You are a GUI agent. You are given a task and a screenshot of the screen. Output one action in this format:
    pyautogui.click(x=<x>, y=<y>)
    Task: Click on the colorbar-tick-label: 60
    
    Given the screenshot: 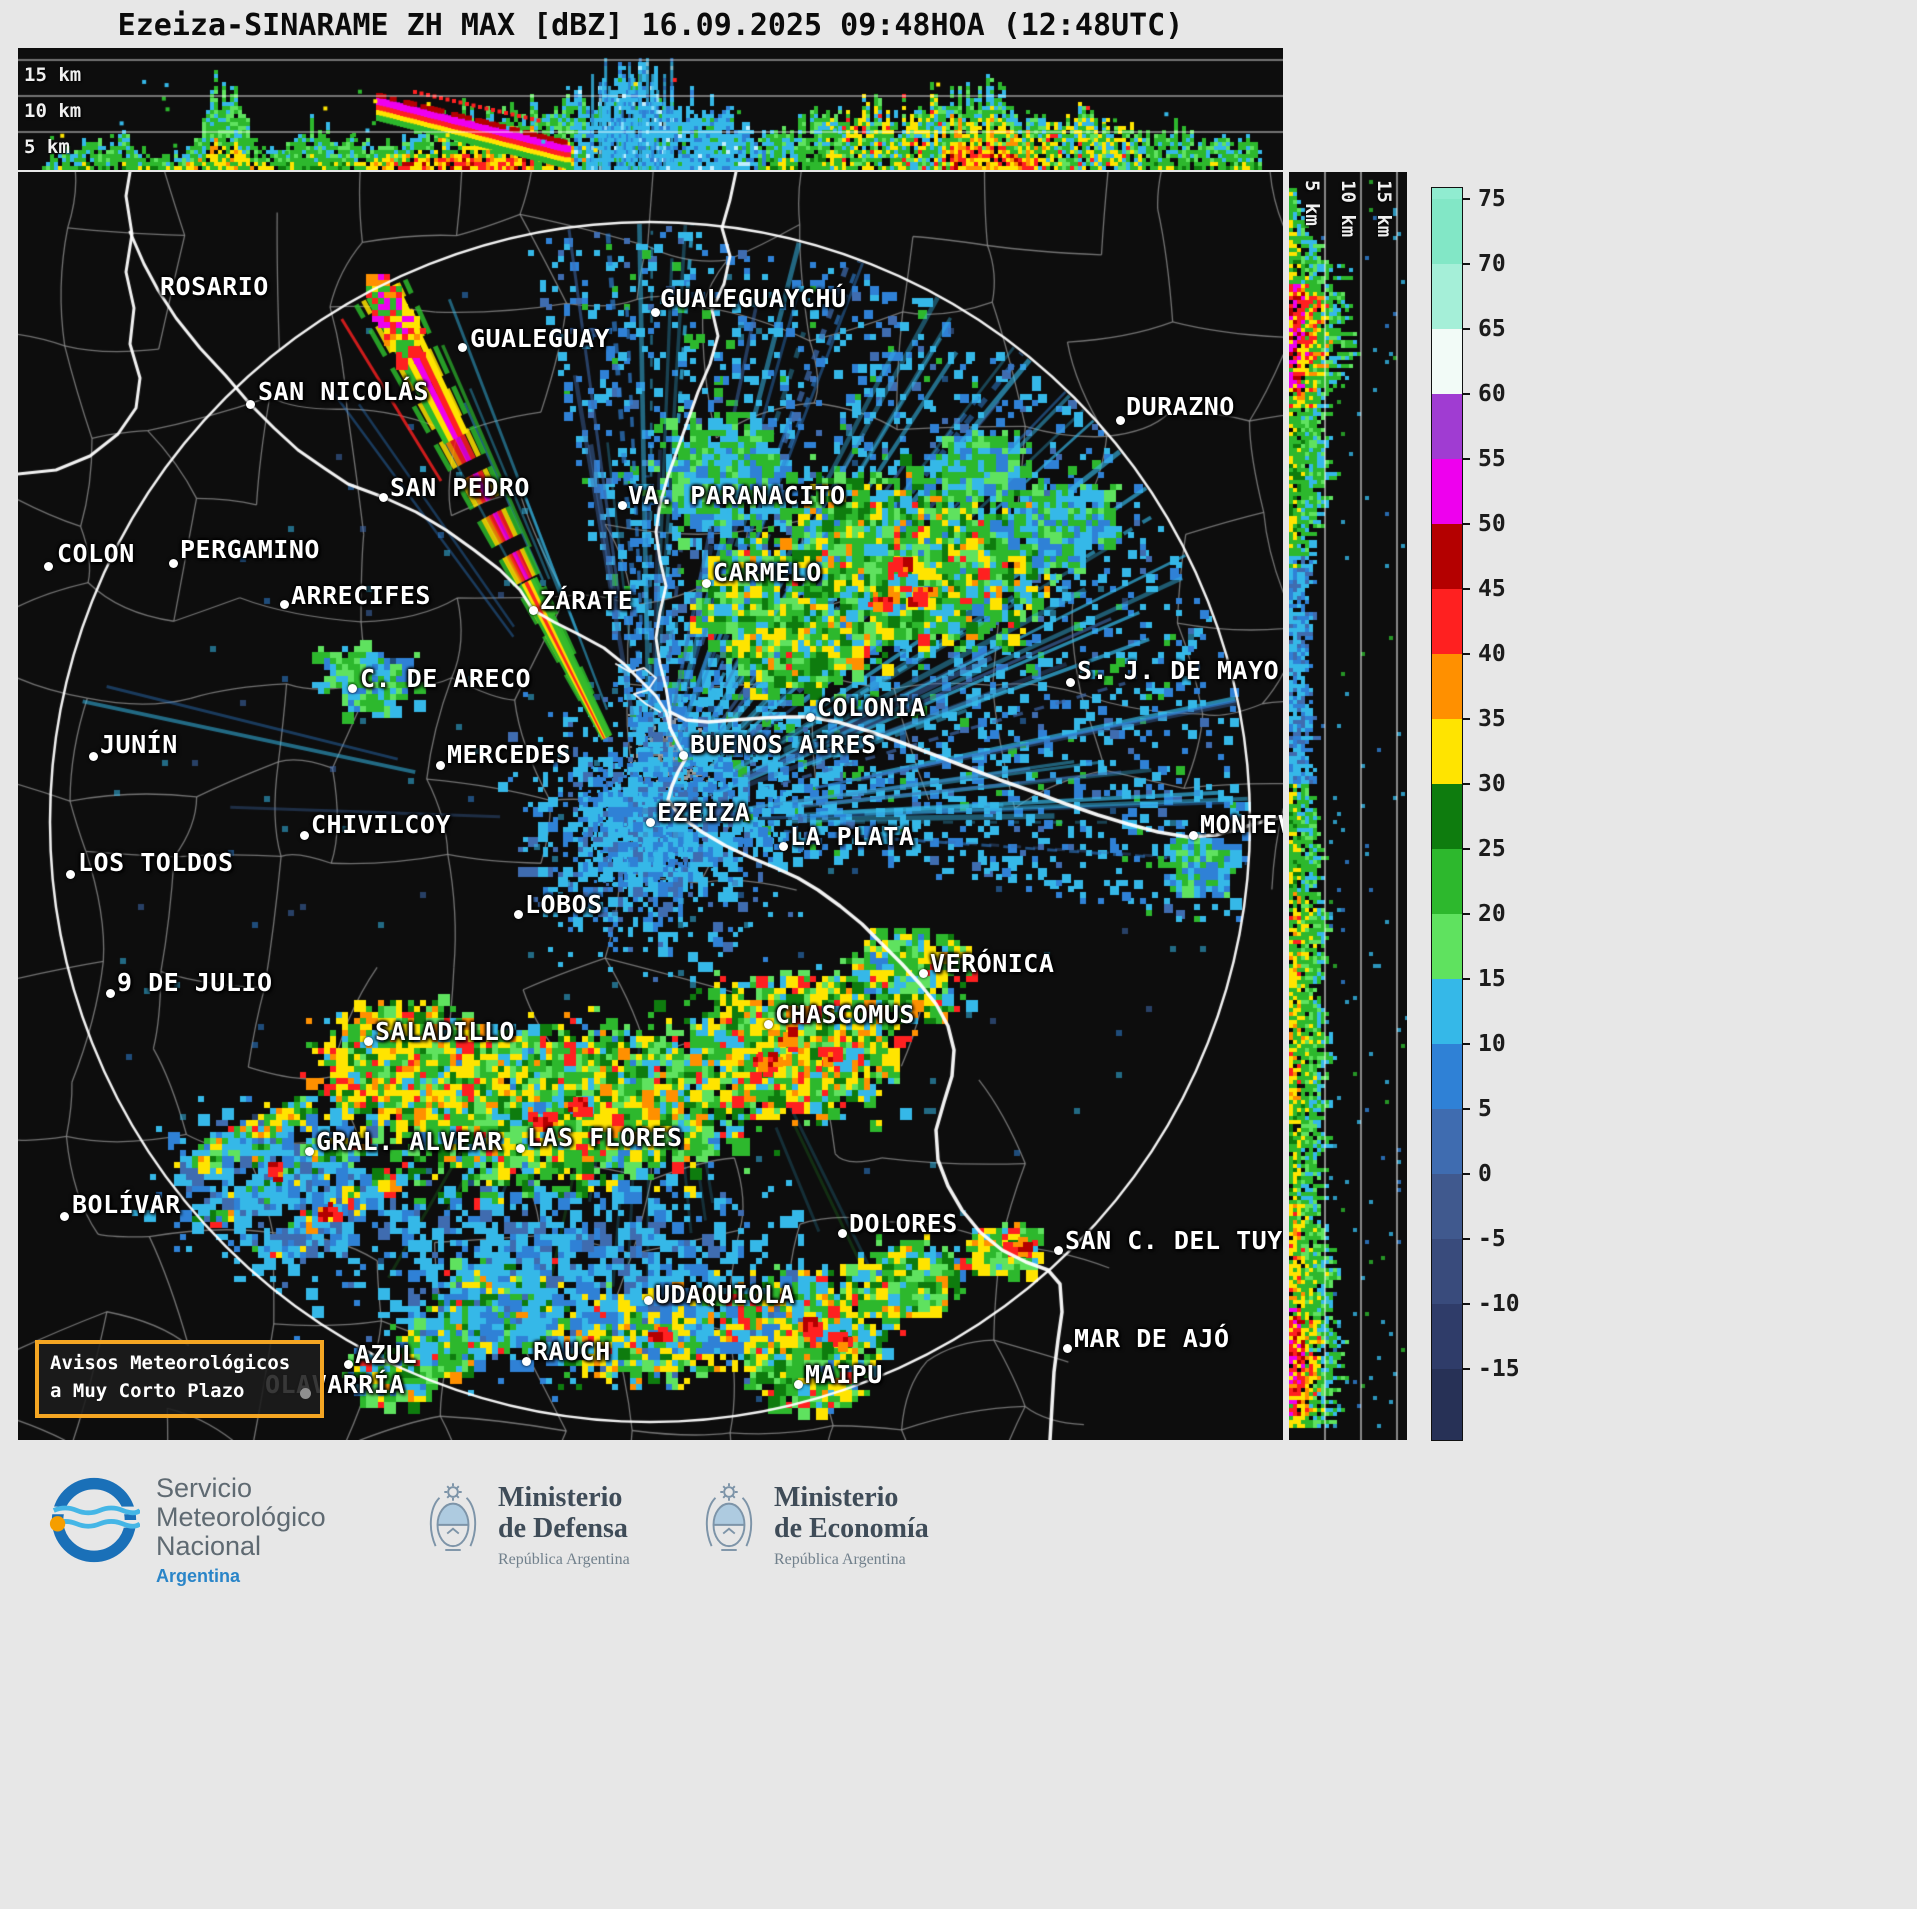 What is the action you would take?
    pyautogui.click(x=1492, y=394)
    